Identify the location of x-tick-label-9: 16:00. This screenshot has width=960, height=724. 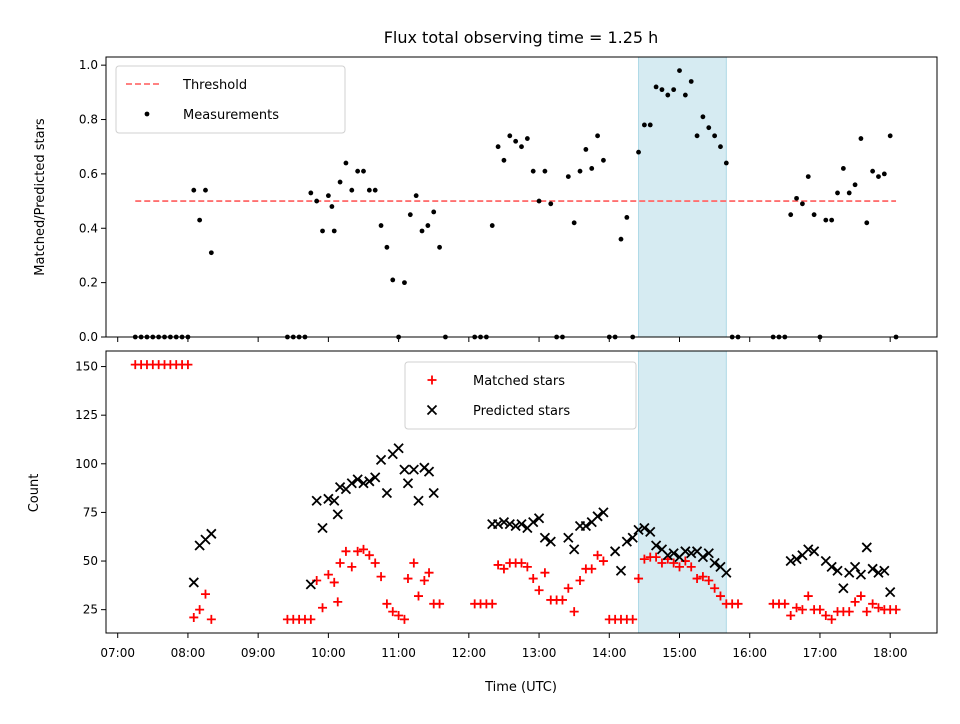
(749, 653).